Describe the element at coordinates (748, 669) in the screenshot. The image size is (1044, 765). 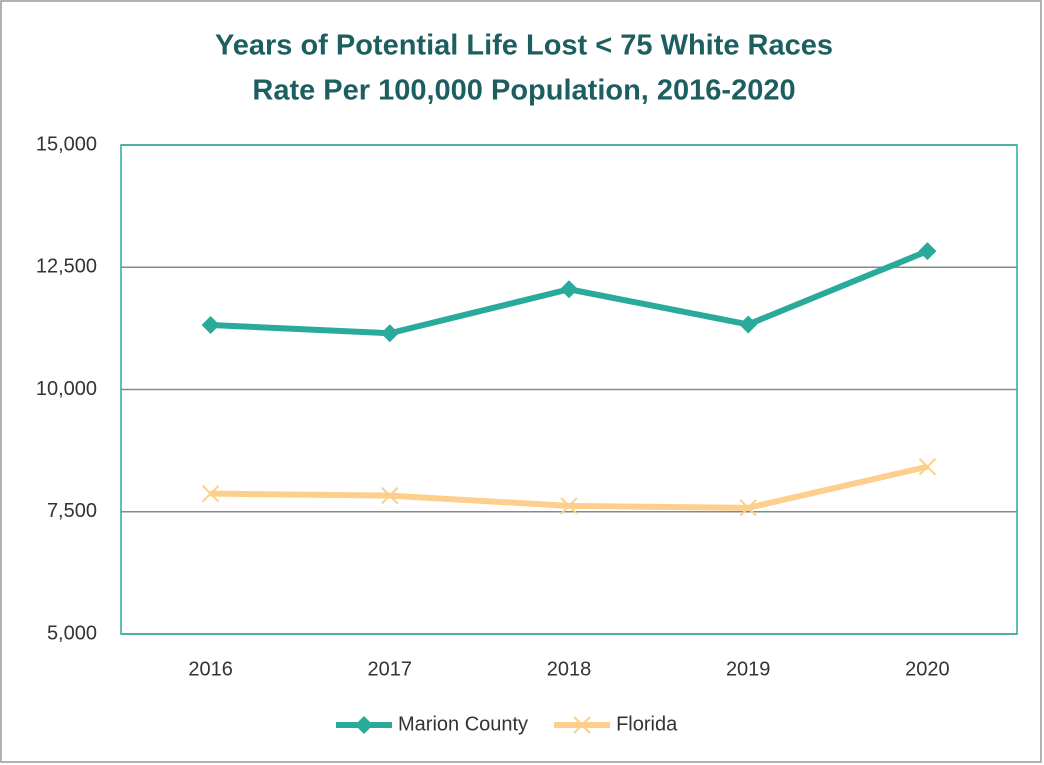
I see `x-tick-label: 2019` at that location.